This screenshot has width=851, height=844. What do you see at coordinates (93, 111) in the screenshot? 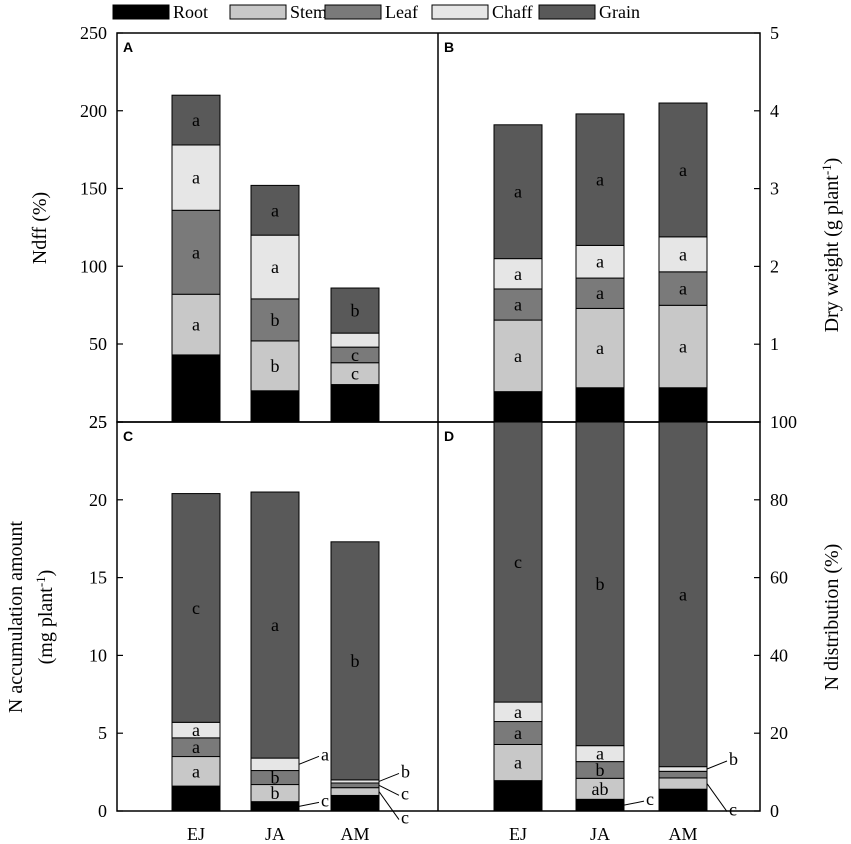
I see `ytick-label-a-4: 200` at bounding box center [93, 111].